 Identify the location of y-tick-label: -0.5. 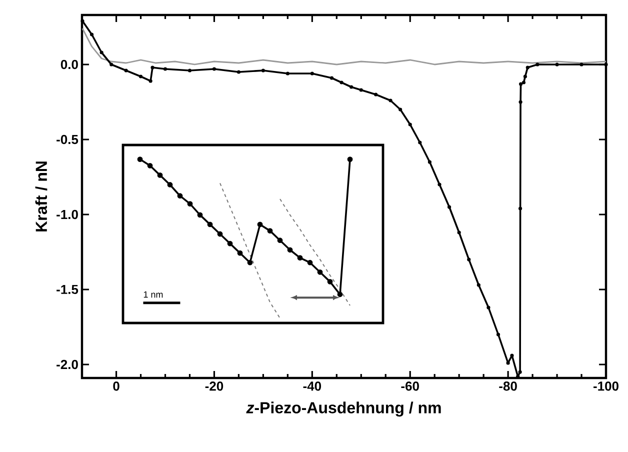
(67, 139).